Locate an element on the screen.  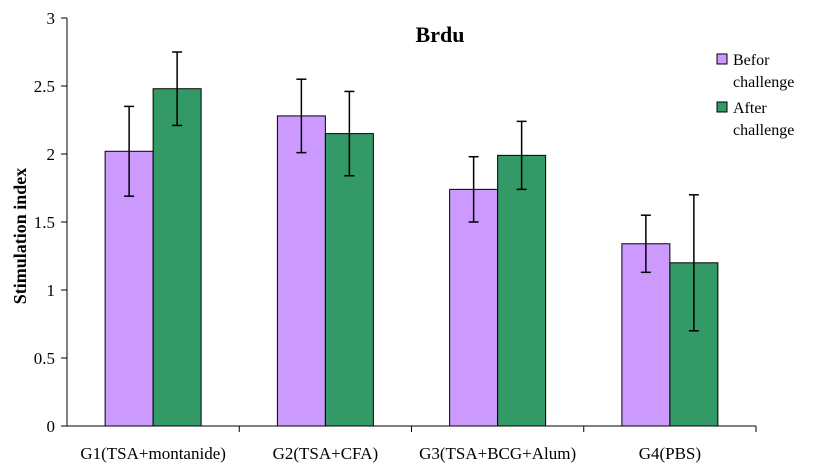
x-category-label: G3(TSA+BCG+Alum) is located at coordinates (497, 453).